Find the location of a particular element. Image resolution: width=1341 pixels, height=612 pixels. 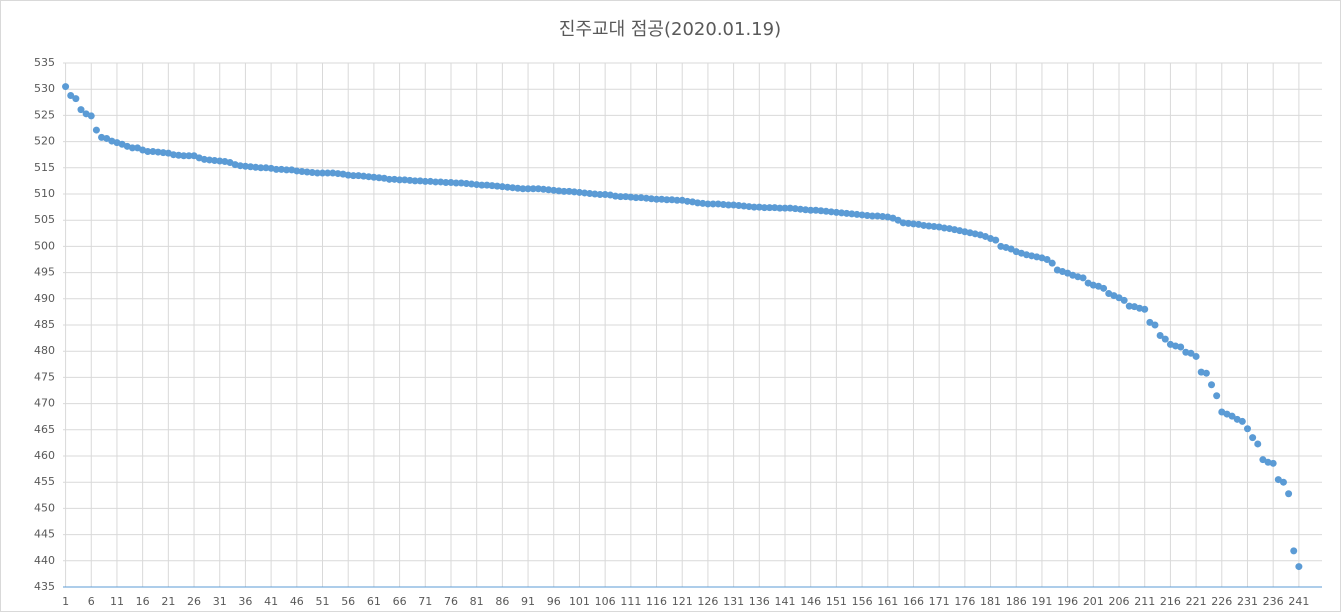

y-tick-label: 440 is located at coordinates (44, 560).